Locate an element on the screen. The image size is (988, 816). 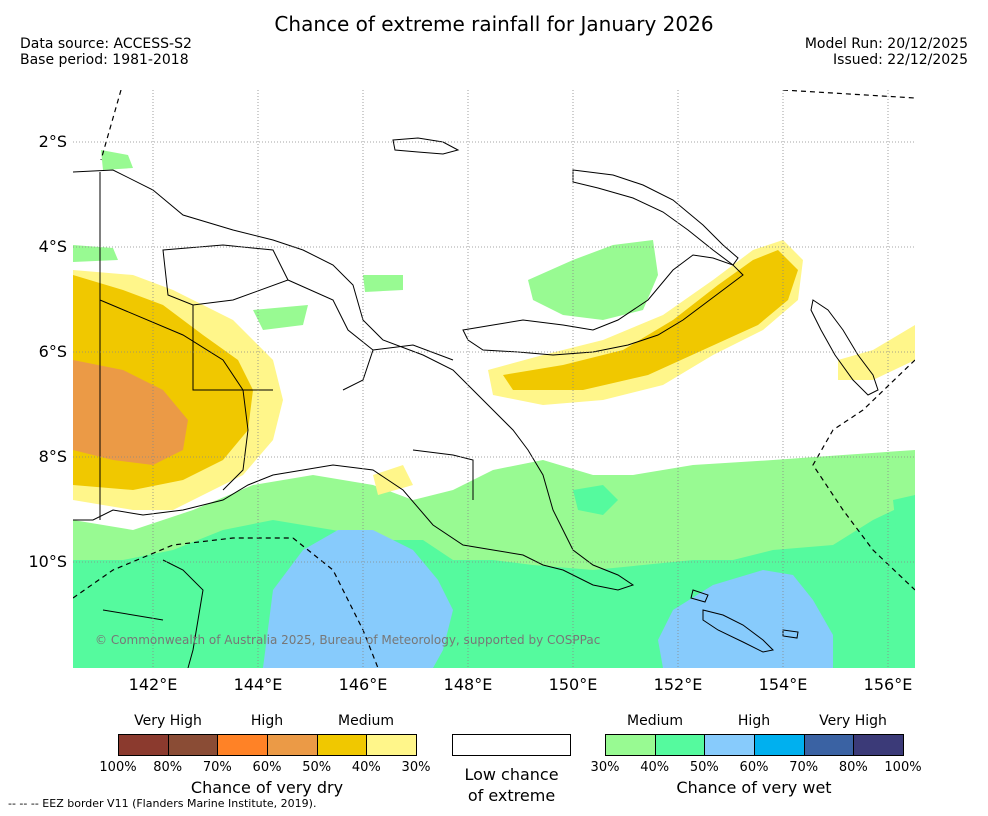
lon-label-154e: 154°E is located at coordinates (783, 684).